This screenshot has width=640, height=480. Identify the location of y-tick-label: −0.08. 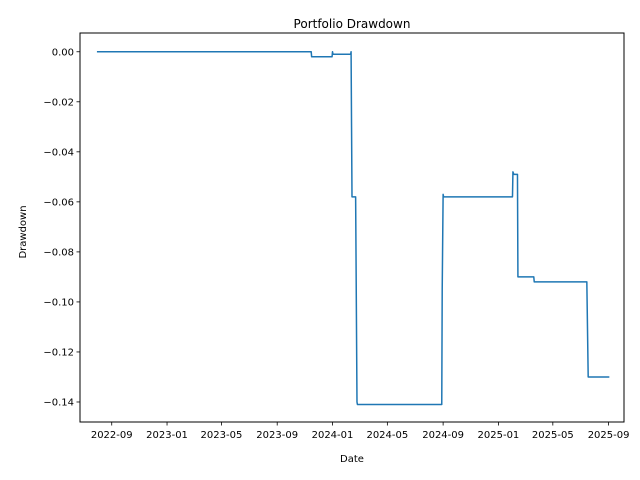
(58, 252).